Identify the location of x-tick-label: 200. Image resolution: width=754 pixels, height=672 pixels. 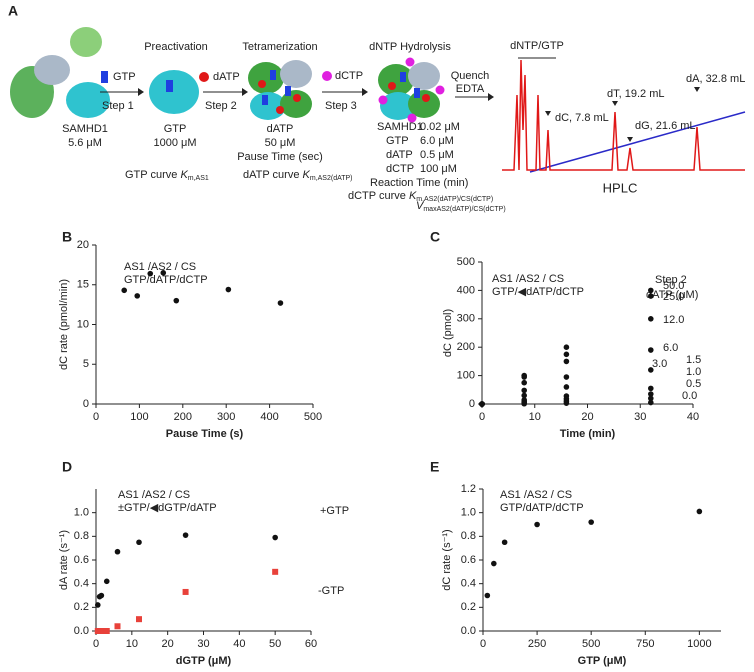
(183, 417).